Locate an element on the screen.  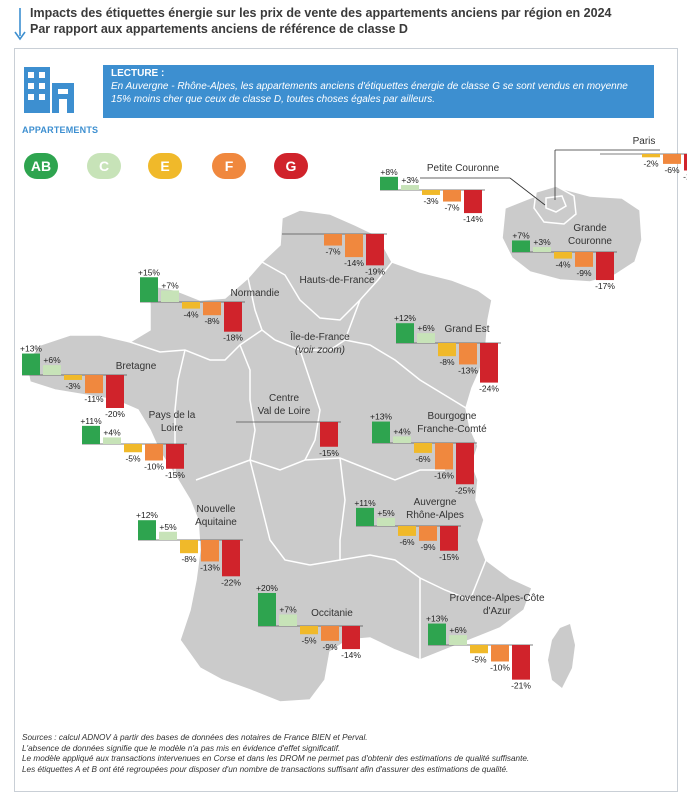
bar-petite-couronne-e is located at coordinates (431, 192).